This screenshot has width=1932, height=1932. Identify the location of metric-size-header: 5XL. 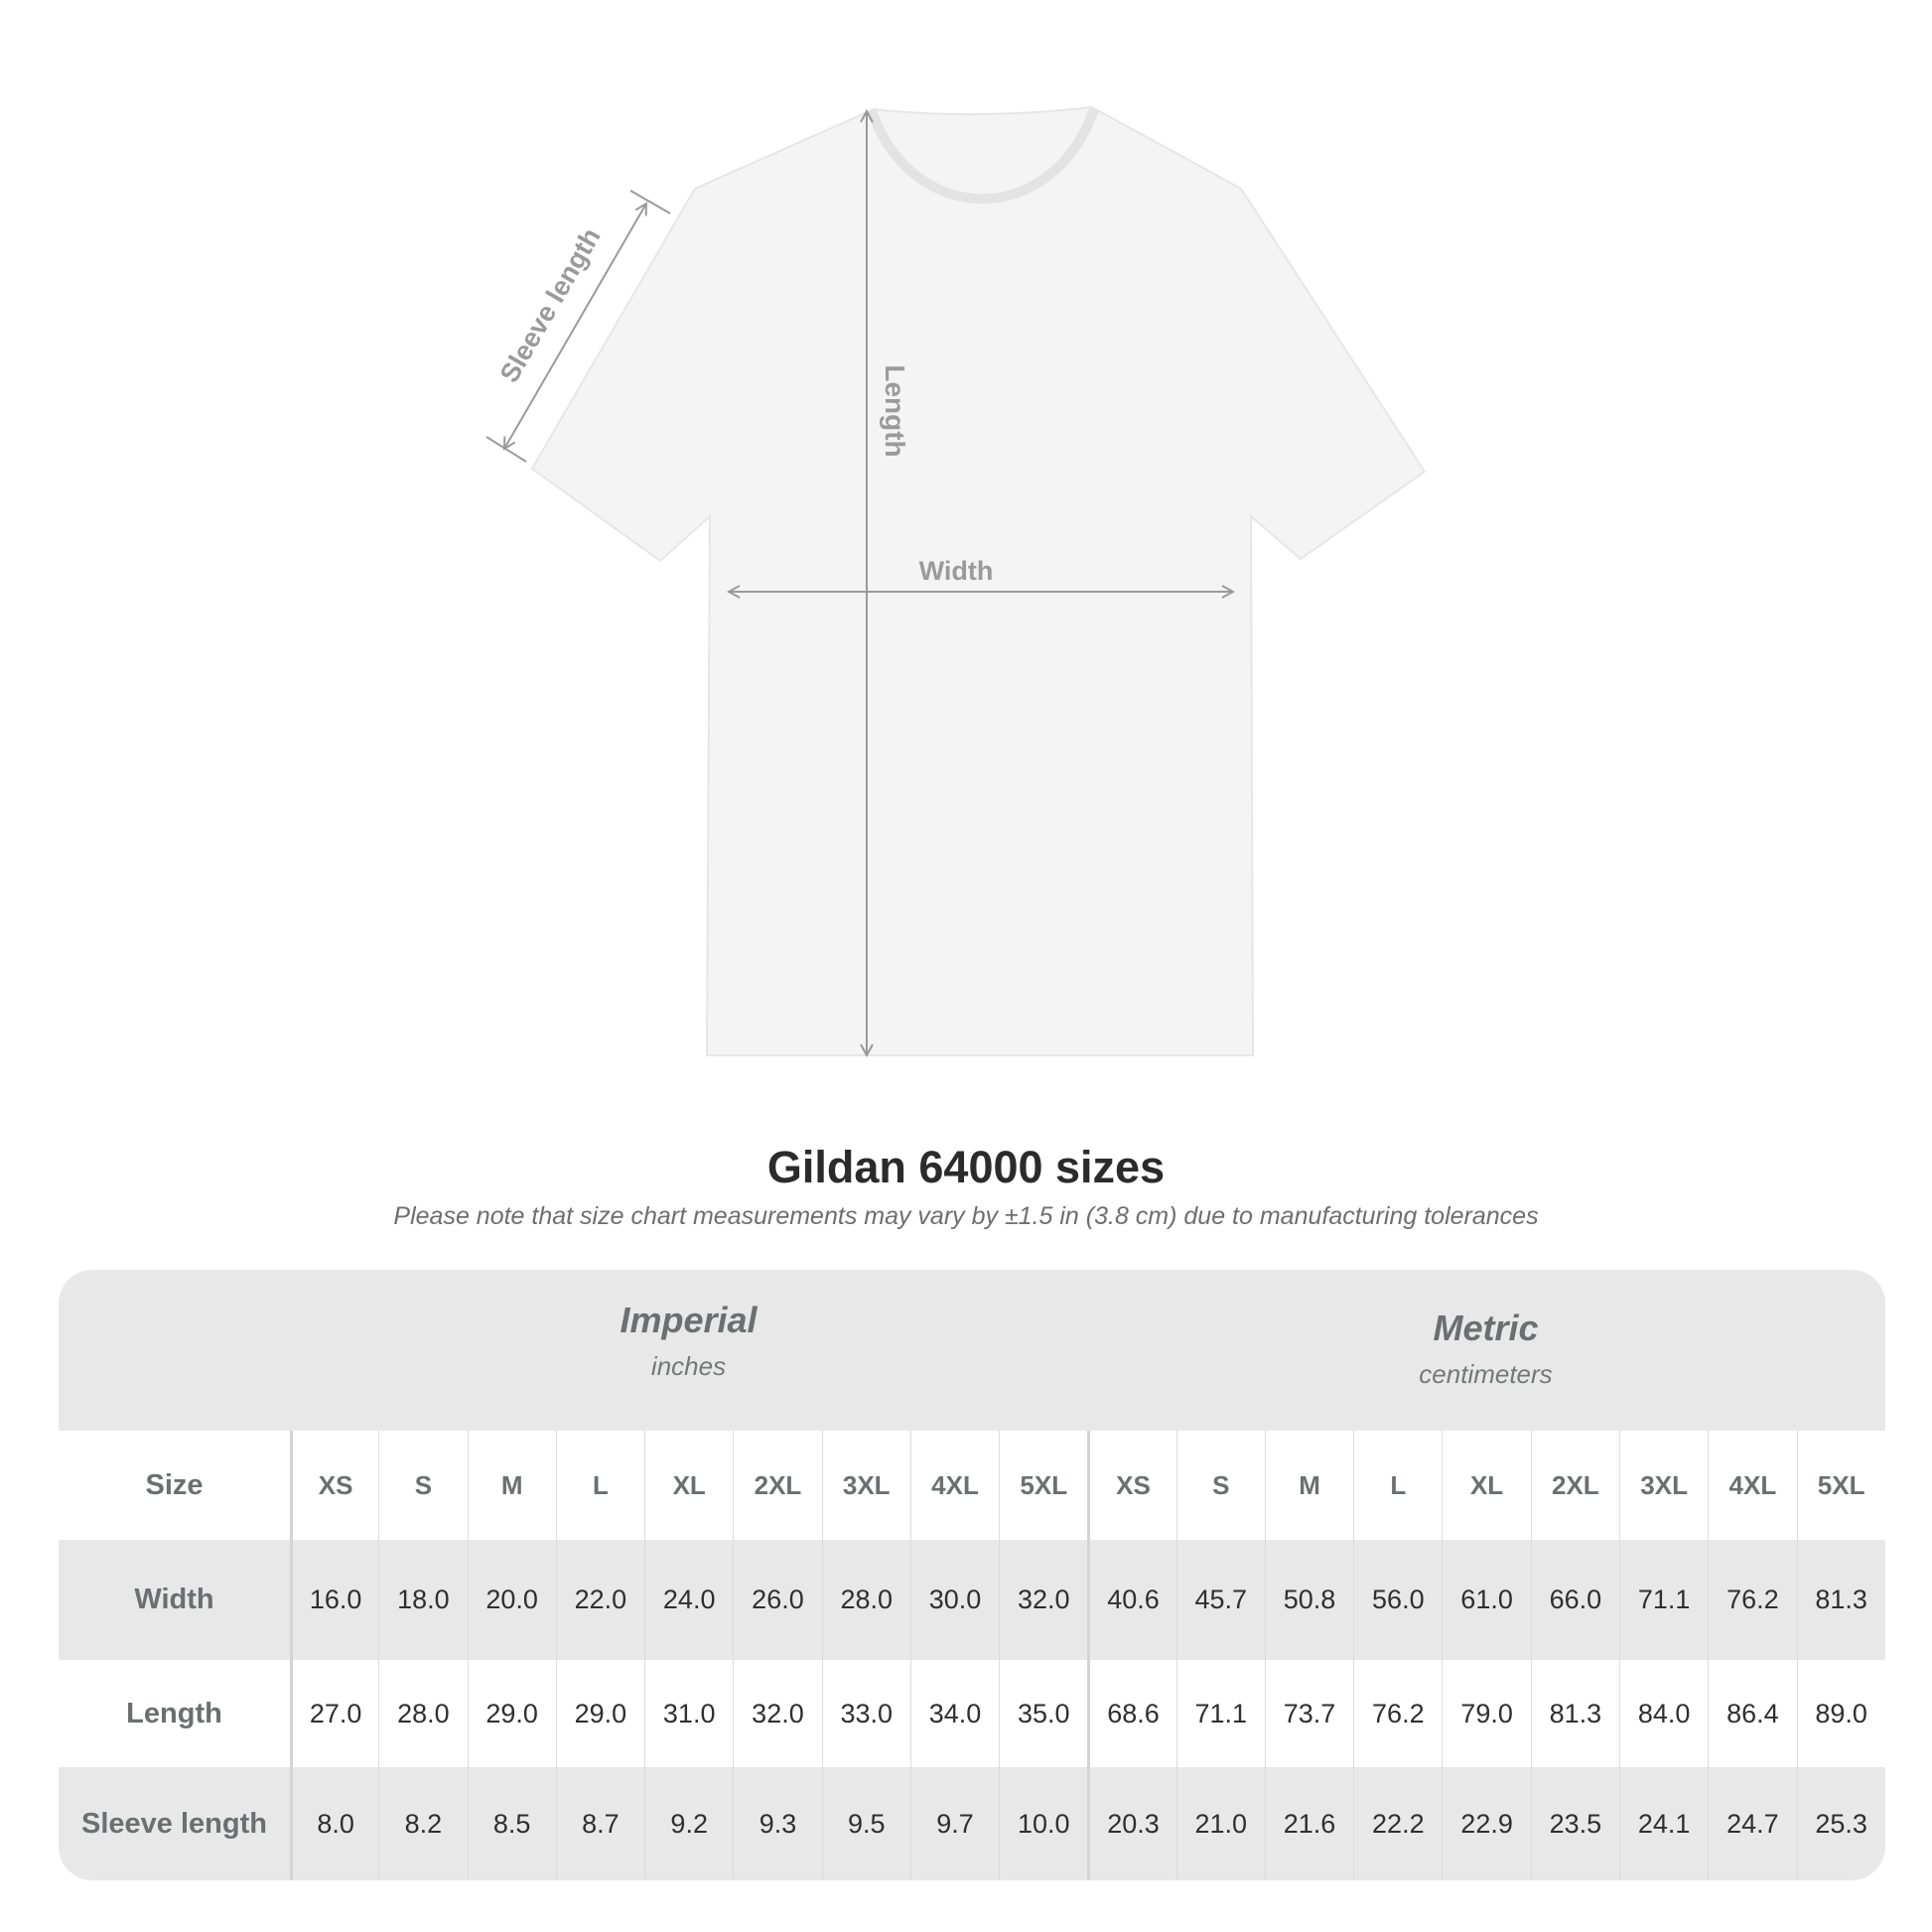
(1841, 1486).